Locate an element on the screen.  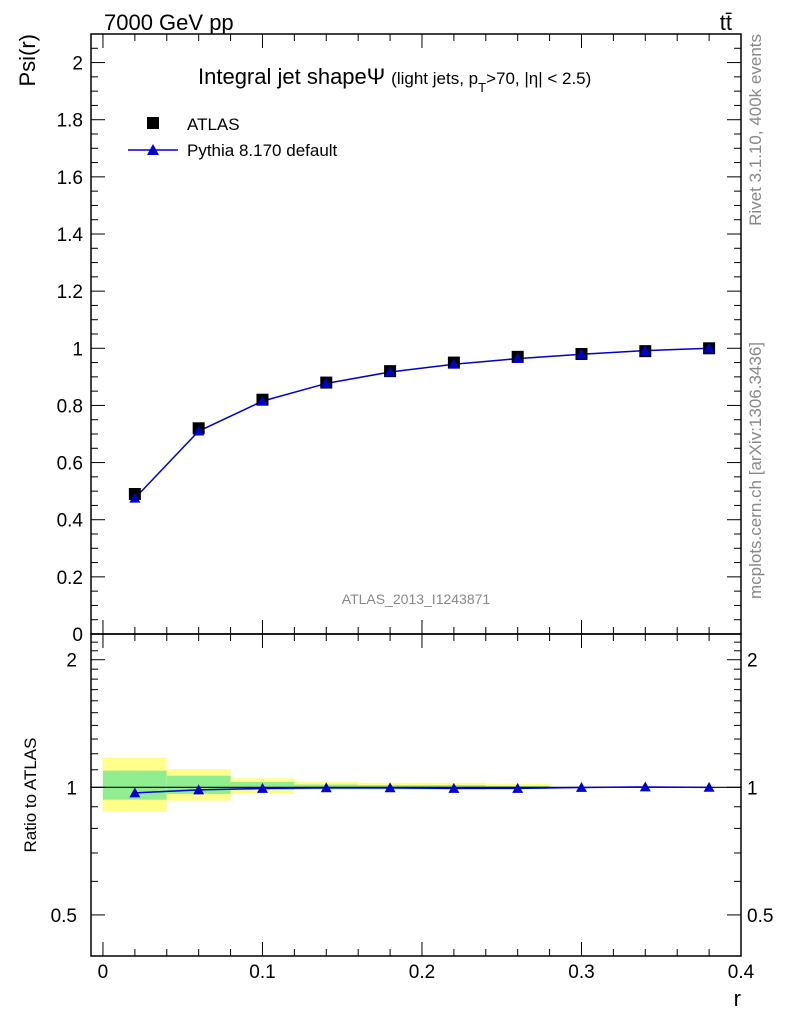
ratio-y-tick-label-right: 1 is located at coordinates (752, 788).